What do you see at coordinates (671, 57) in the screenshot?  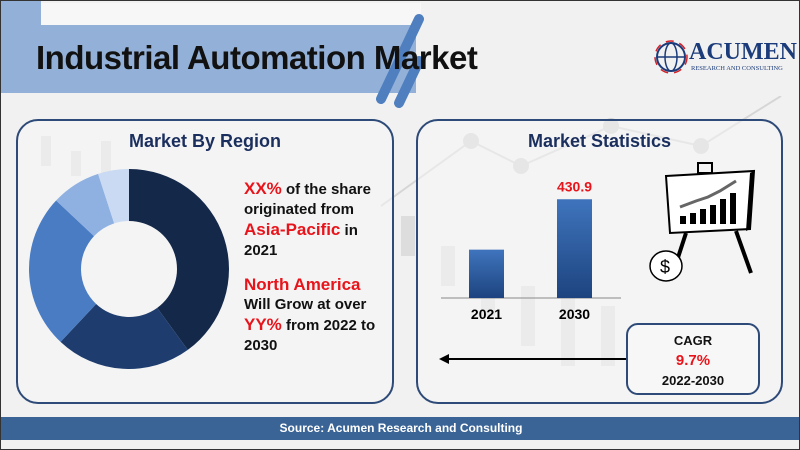 I see `globe-icon` at bounding box center [671, 57].